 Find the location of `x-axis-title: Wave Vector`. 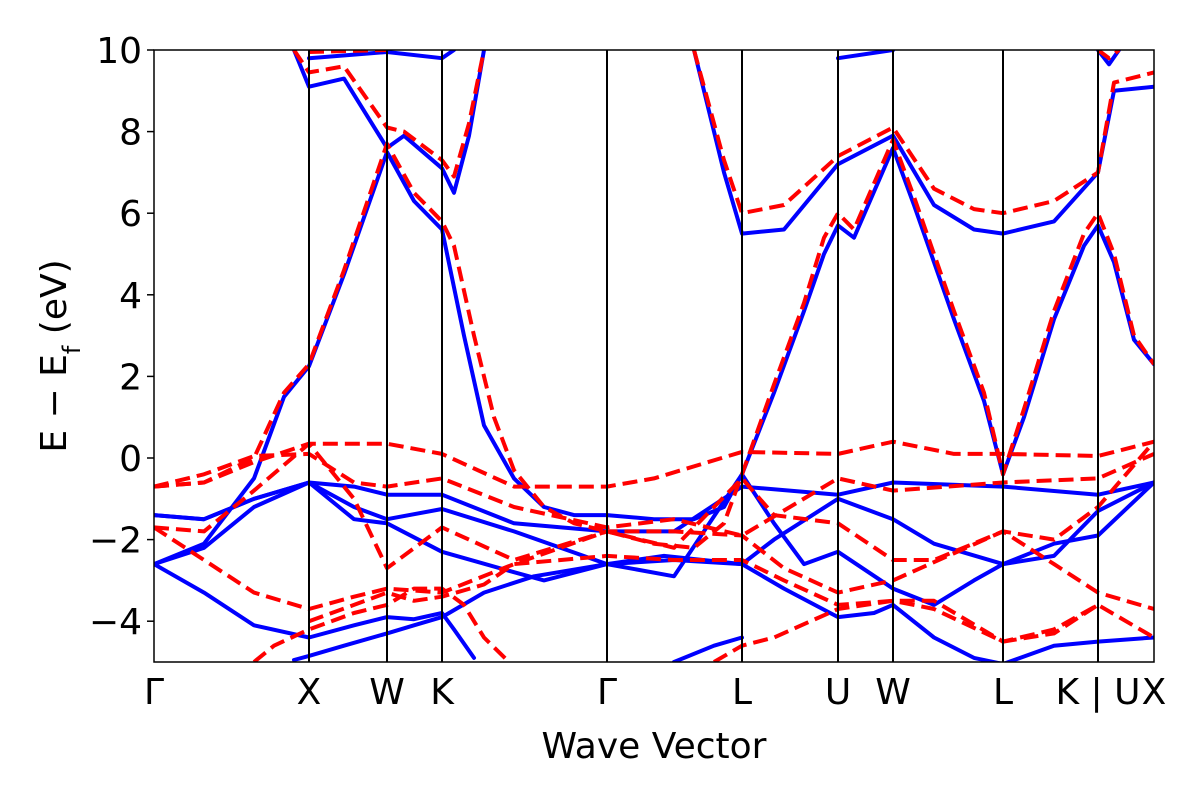

x-axis-title: Wave Vector is located at coordinates (654, 746).